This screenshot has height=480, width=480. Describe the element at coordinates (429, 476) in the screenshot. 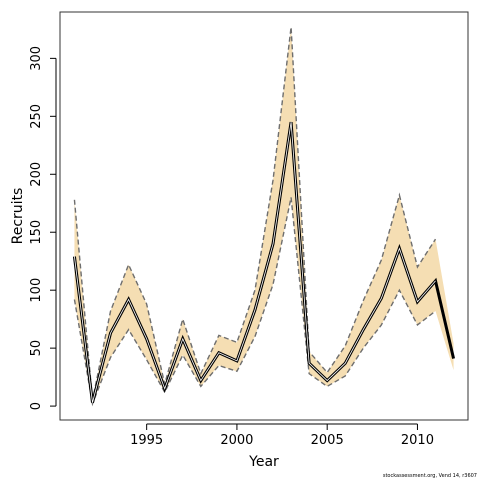

I see `footer-note: stockassessment.org, Vend 14, r3607` at that location.